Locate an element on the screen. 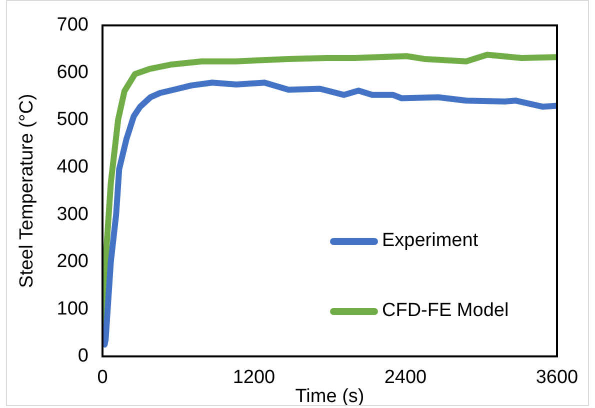 The width and height of the screenshot is (595, 408). y-tick-label: 600 is located at coordinates (72, 72).